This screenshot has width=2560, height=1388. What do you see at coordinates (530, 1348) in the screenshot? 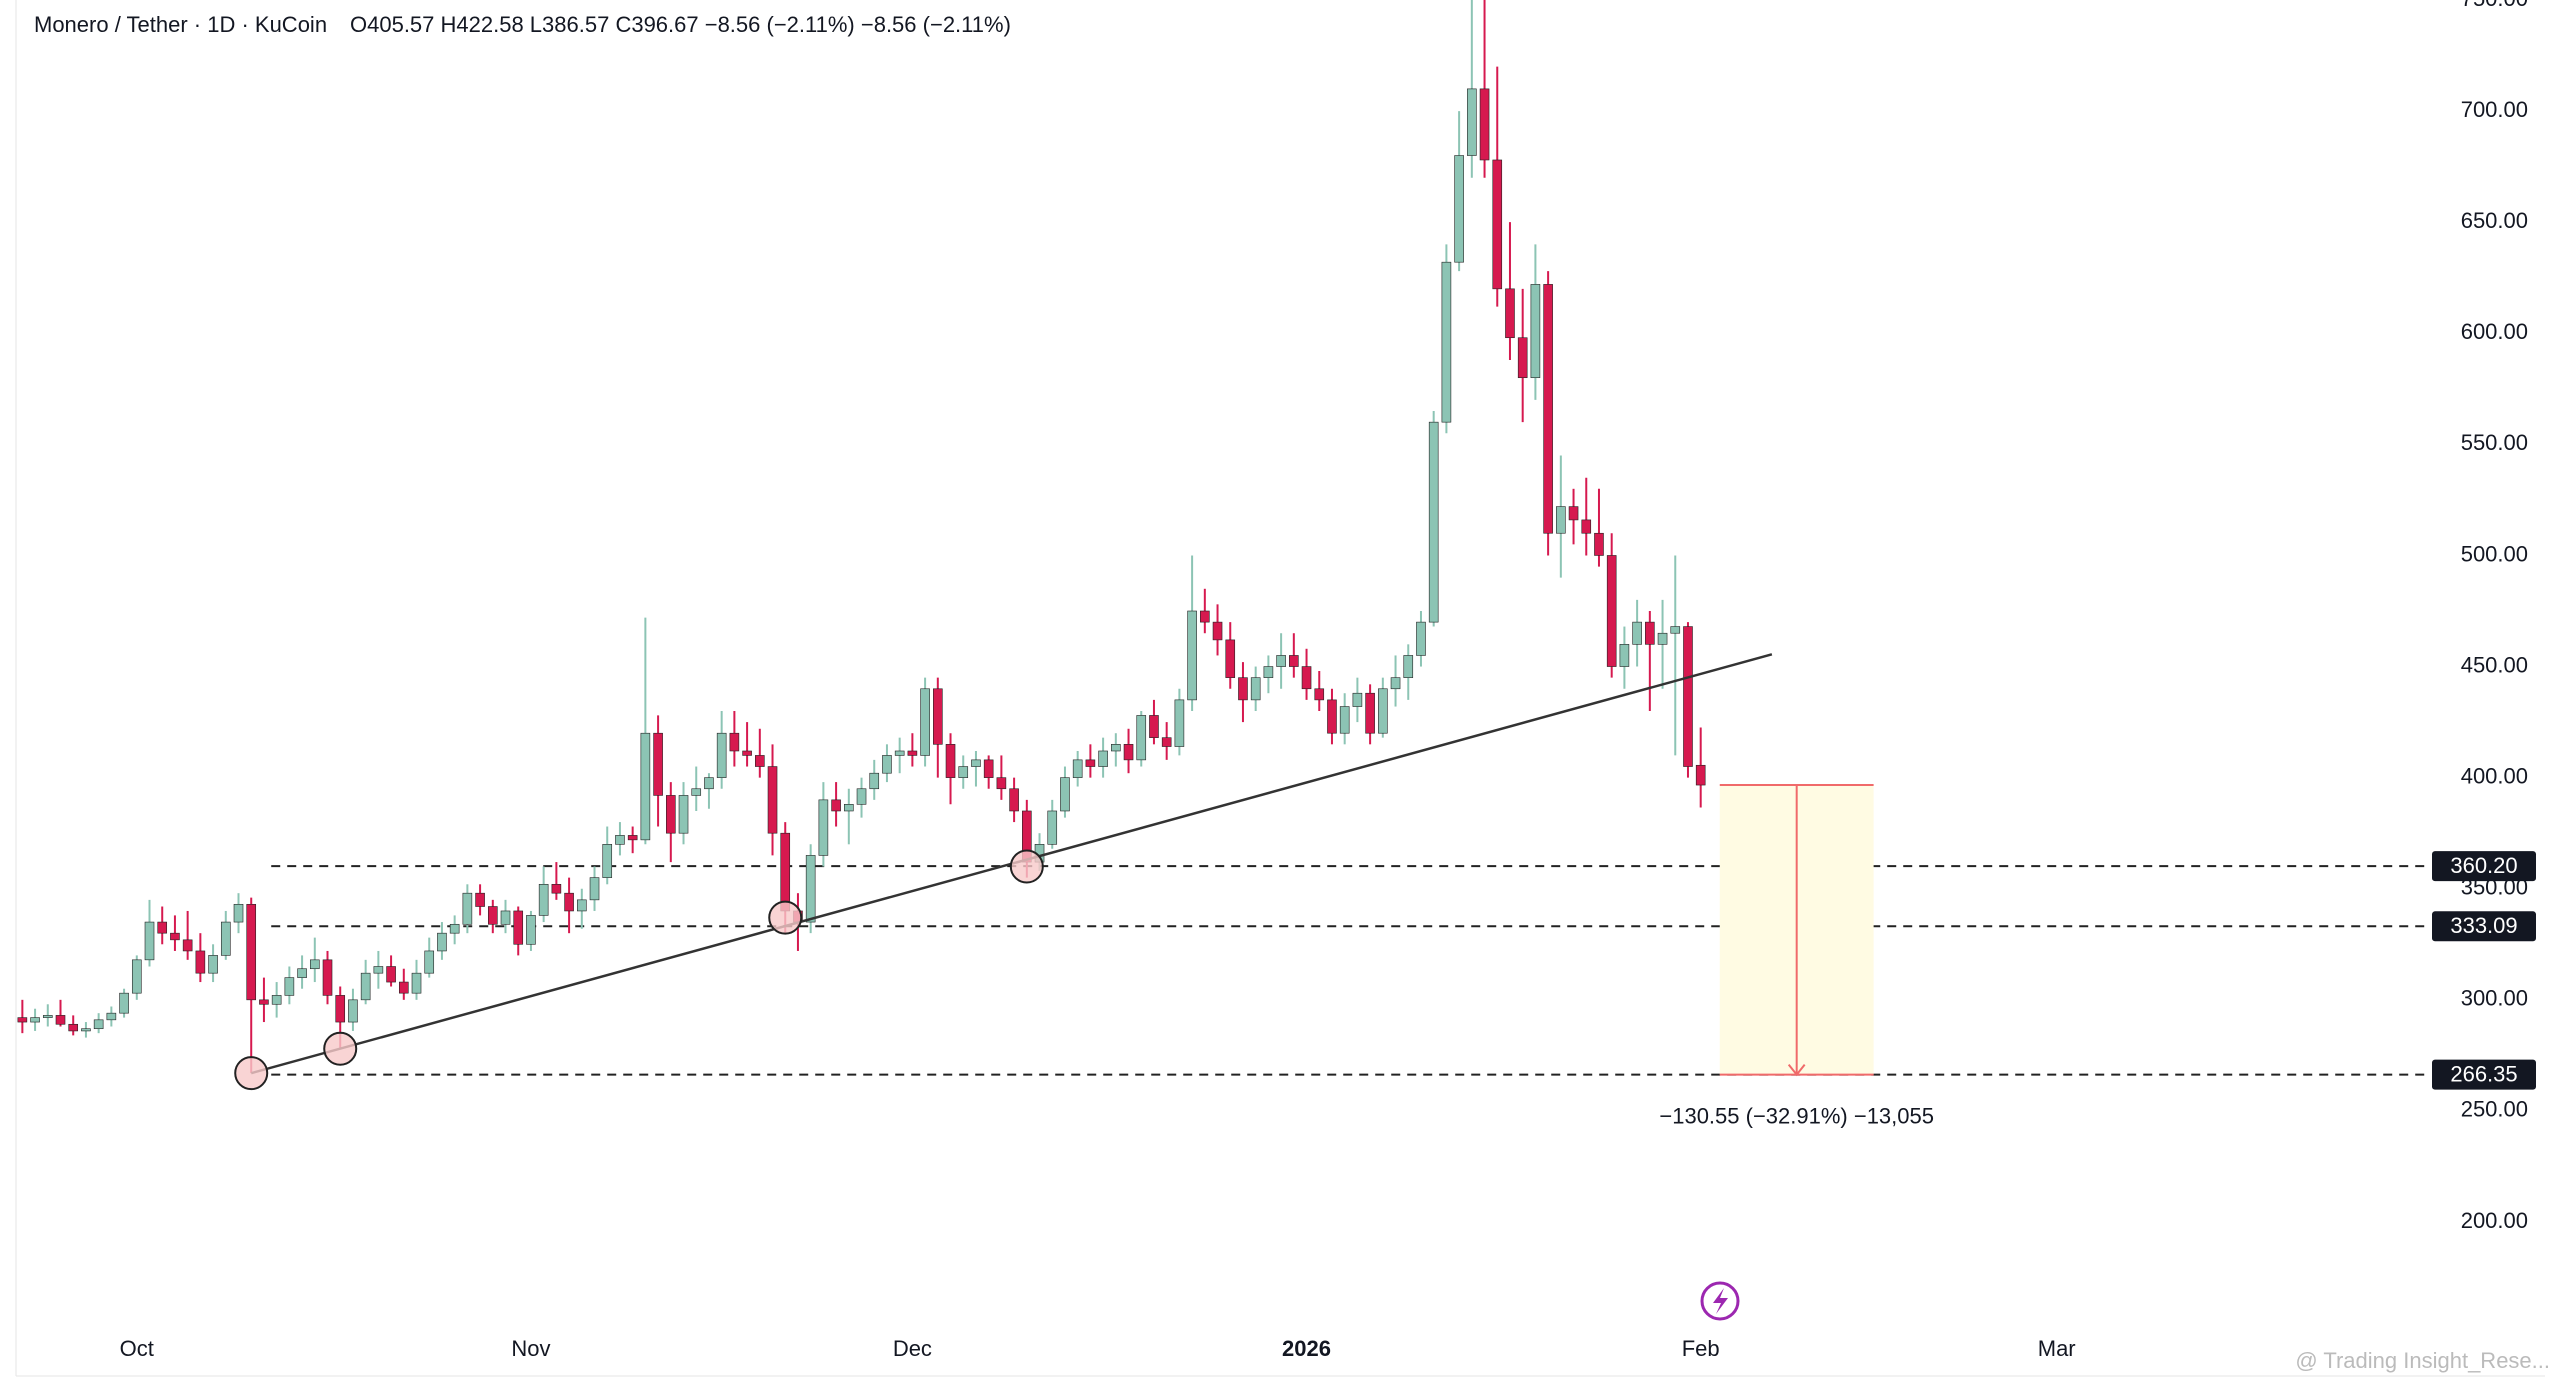
I see `x-tick-label: Nov` at bounding box center [530, 1348].